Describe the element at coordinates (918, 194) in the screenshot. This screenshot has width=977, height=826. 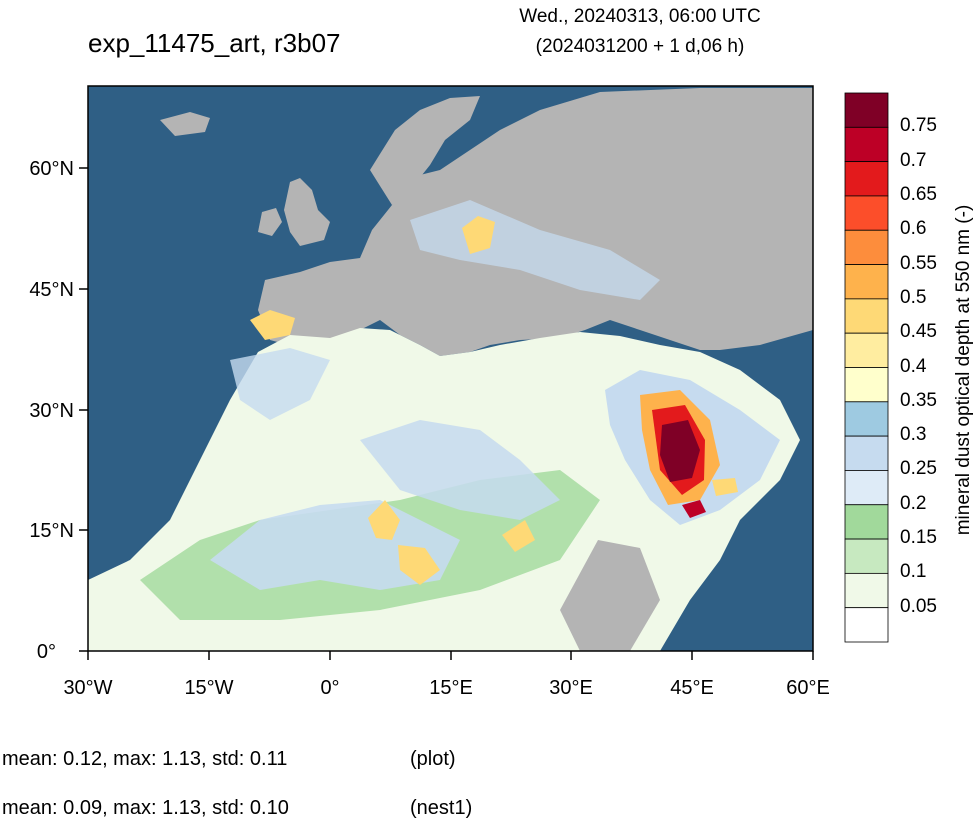
I see `colorbar-label: 0.65` at that location.